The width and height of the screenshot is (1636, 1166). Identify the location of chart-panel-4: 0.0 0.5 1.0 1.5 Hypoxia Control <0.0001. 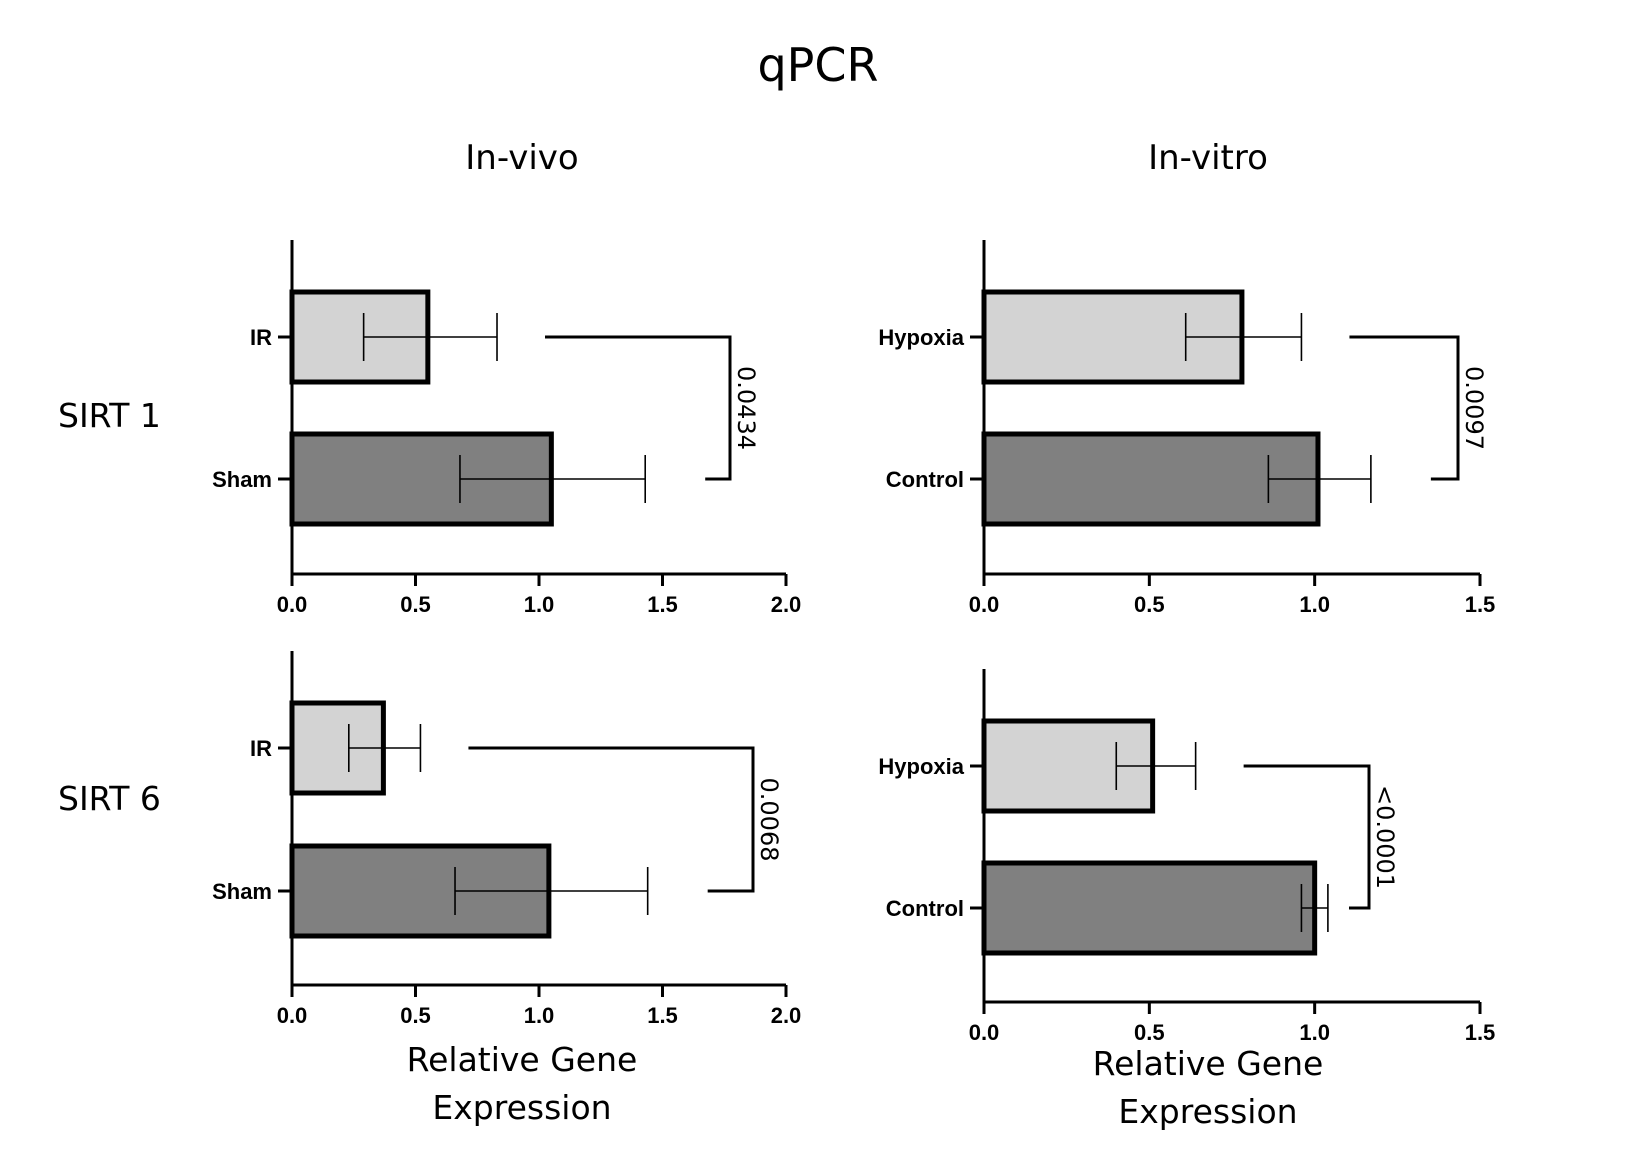
(1186, 857).